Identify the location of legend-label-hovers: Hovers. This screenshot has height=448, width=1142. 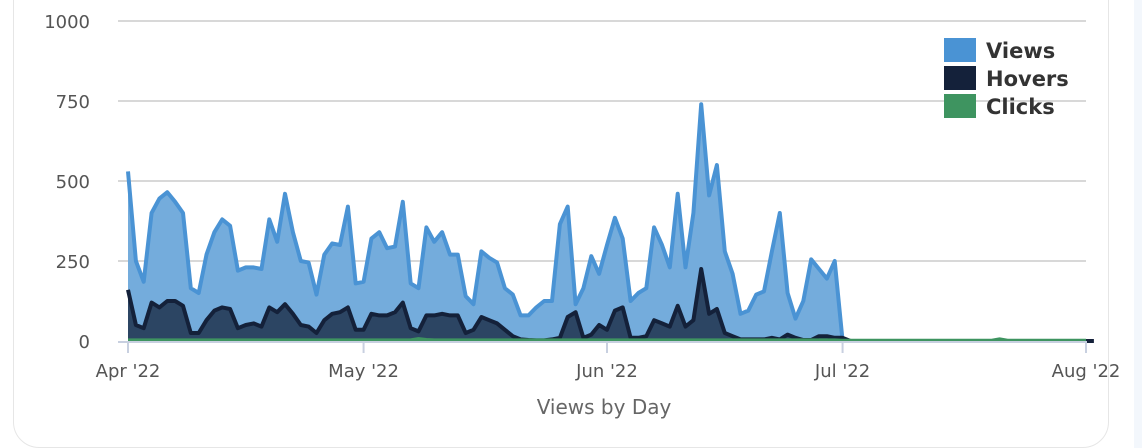
(1027, 79).